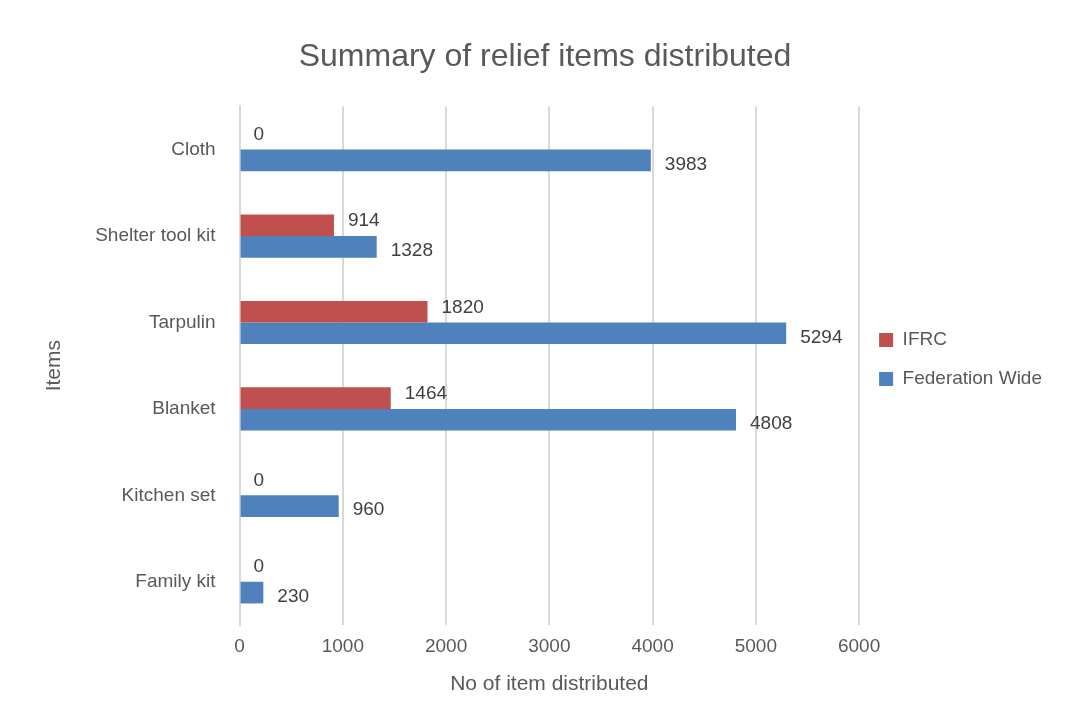  I want to click on x-tick-label: 1000, so click(342, 645).